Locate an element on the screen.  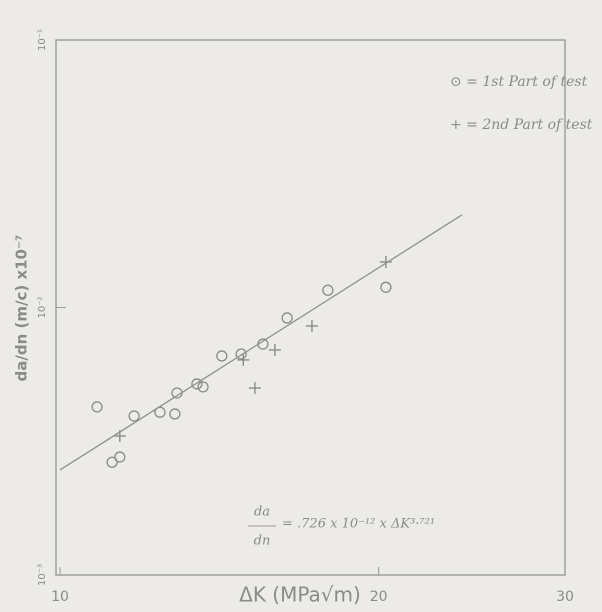
y-axis-label: da/dn (m/c) x10⁻⁷ is located at coordinates (22, 308).